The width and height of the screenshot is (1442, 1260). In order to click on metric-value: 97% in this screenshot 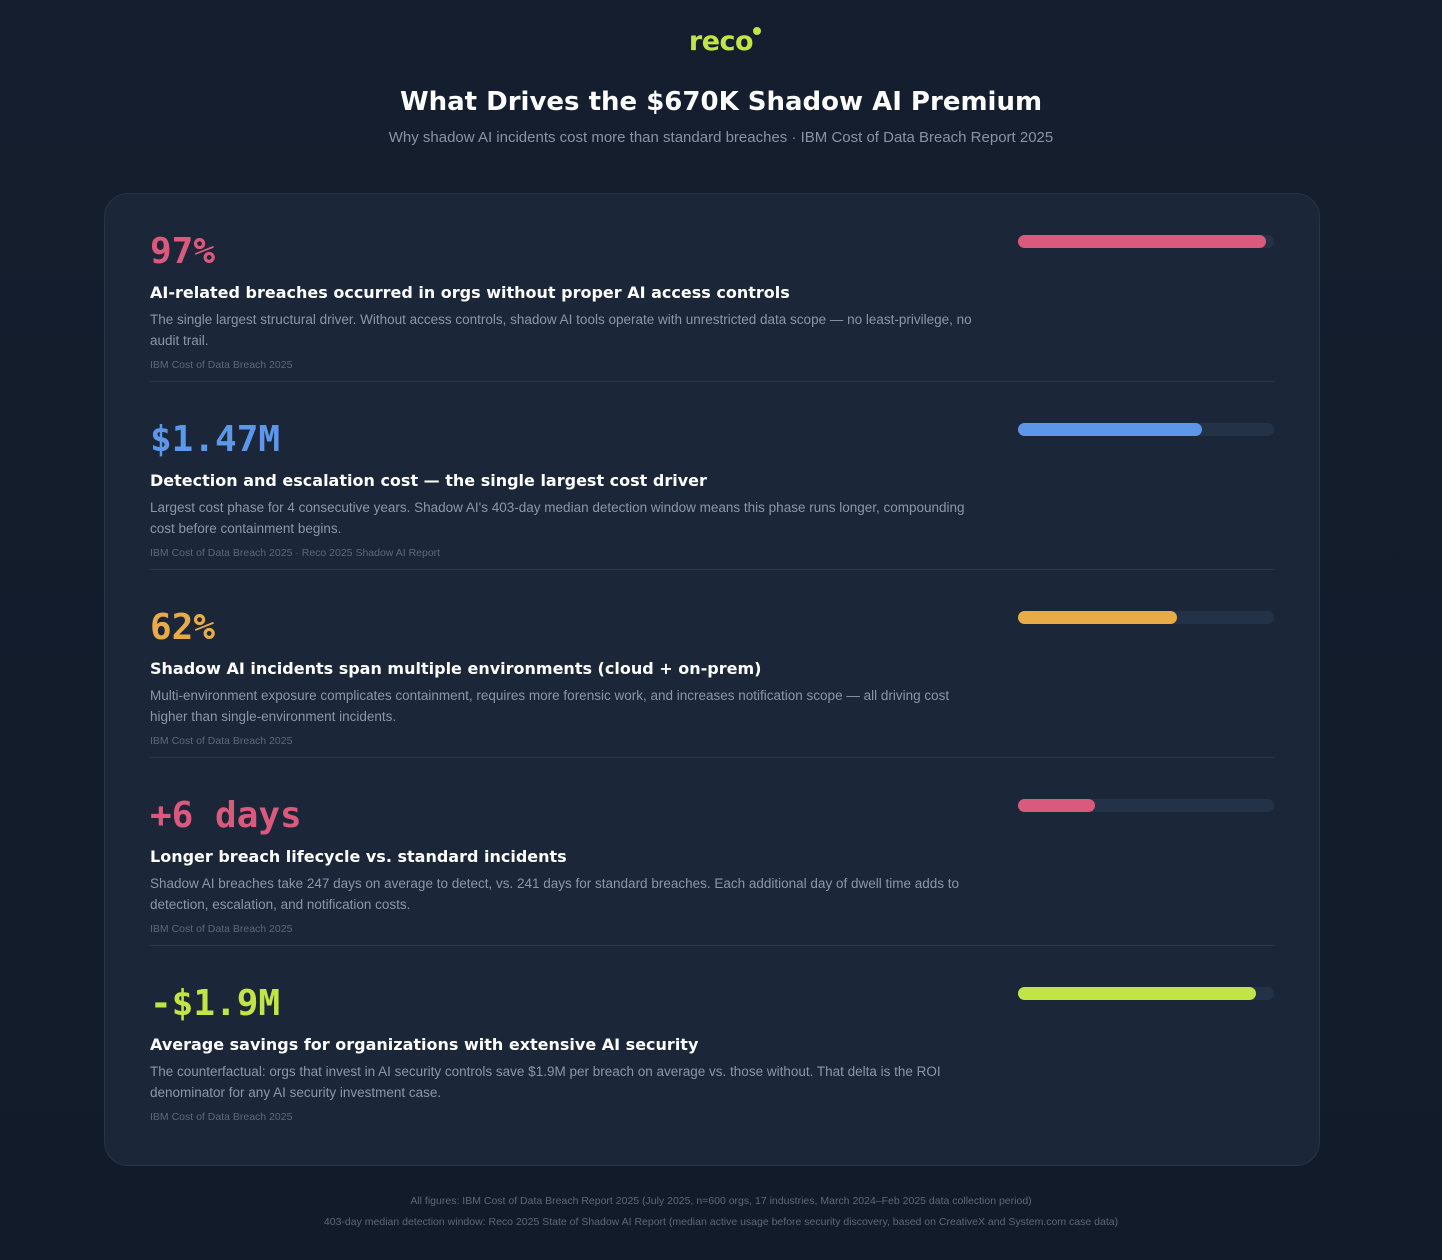, I will do `click(183, 251)`.